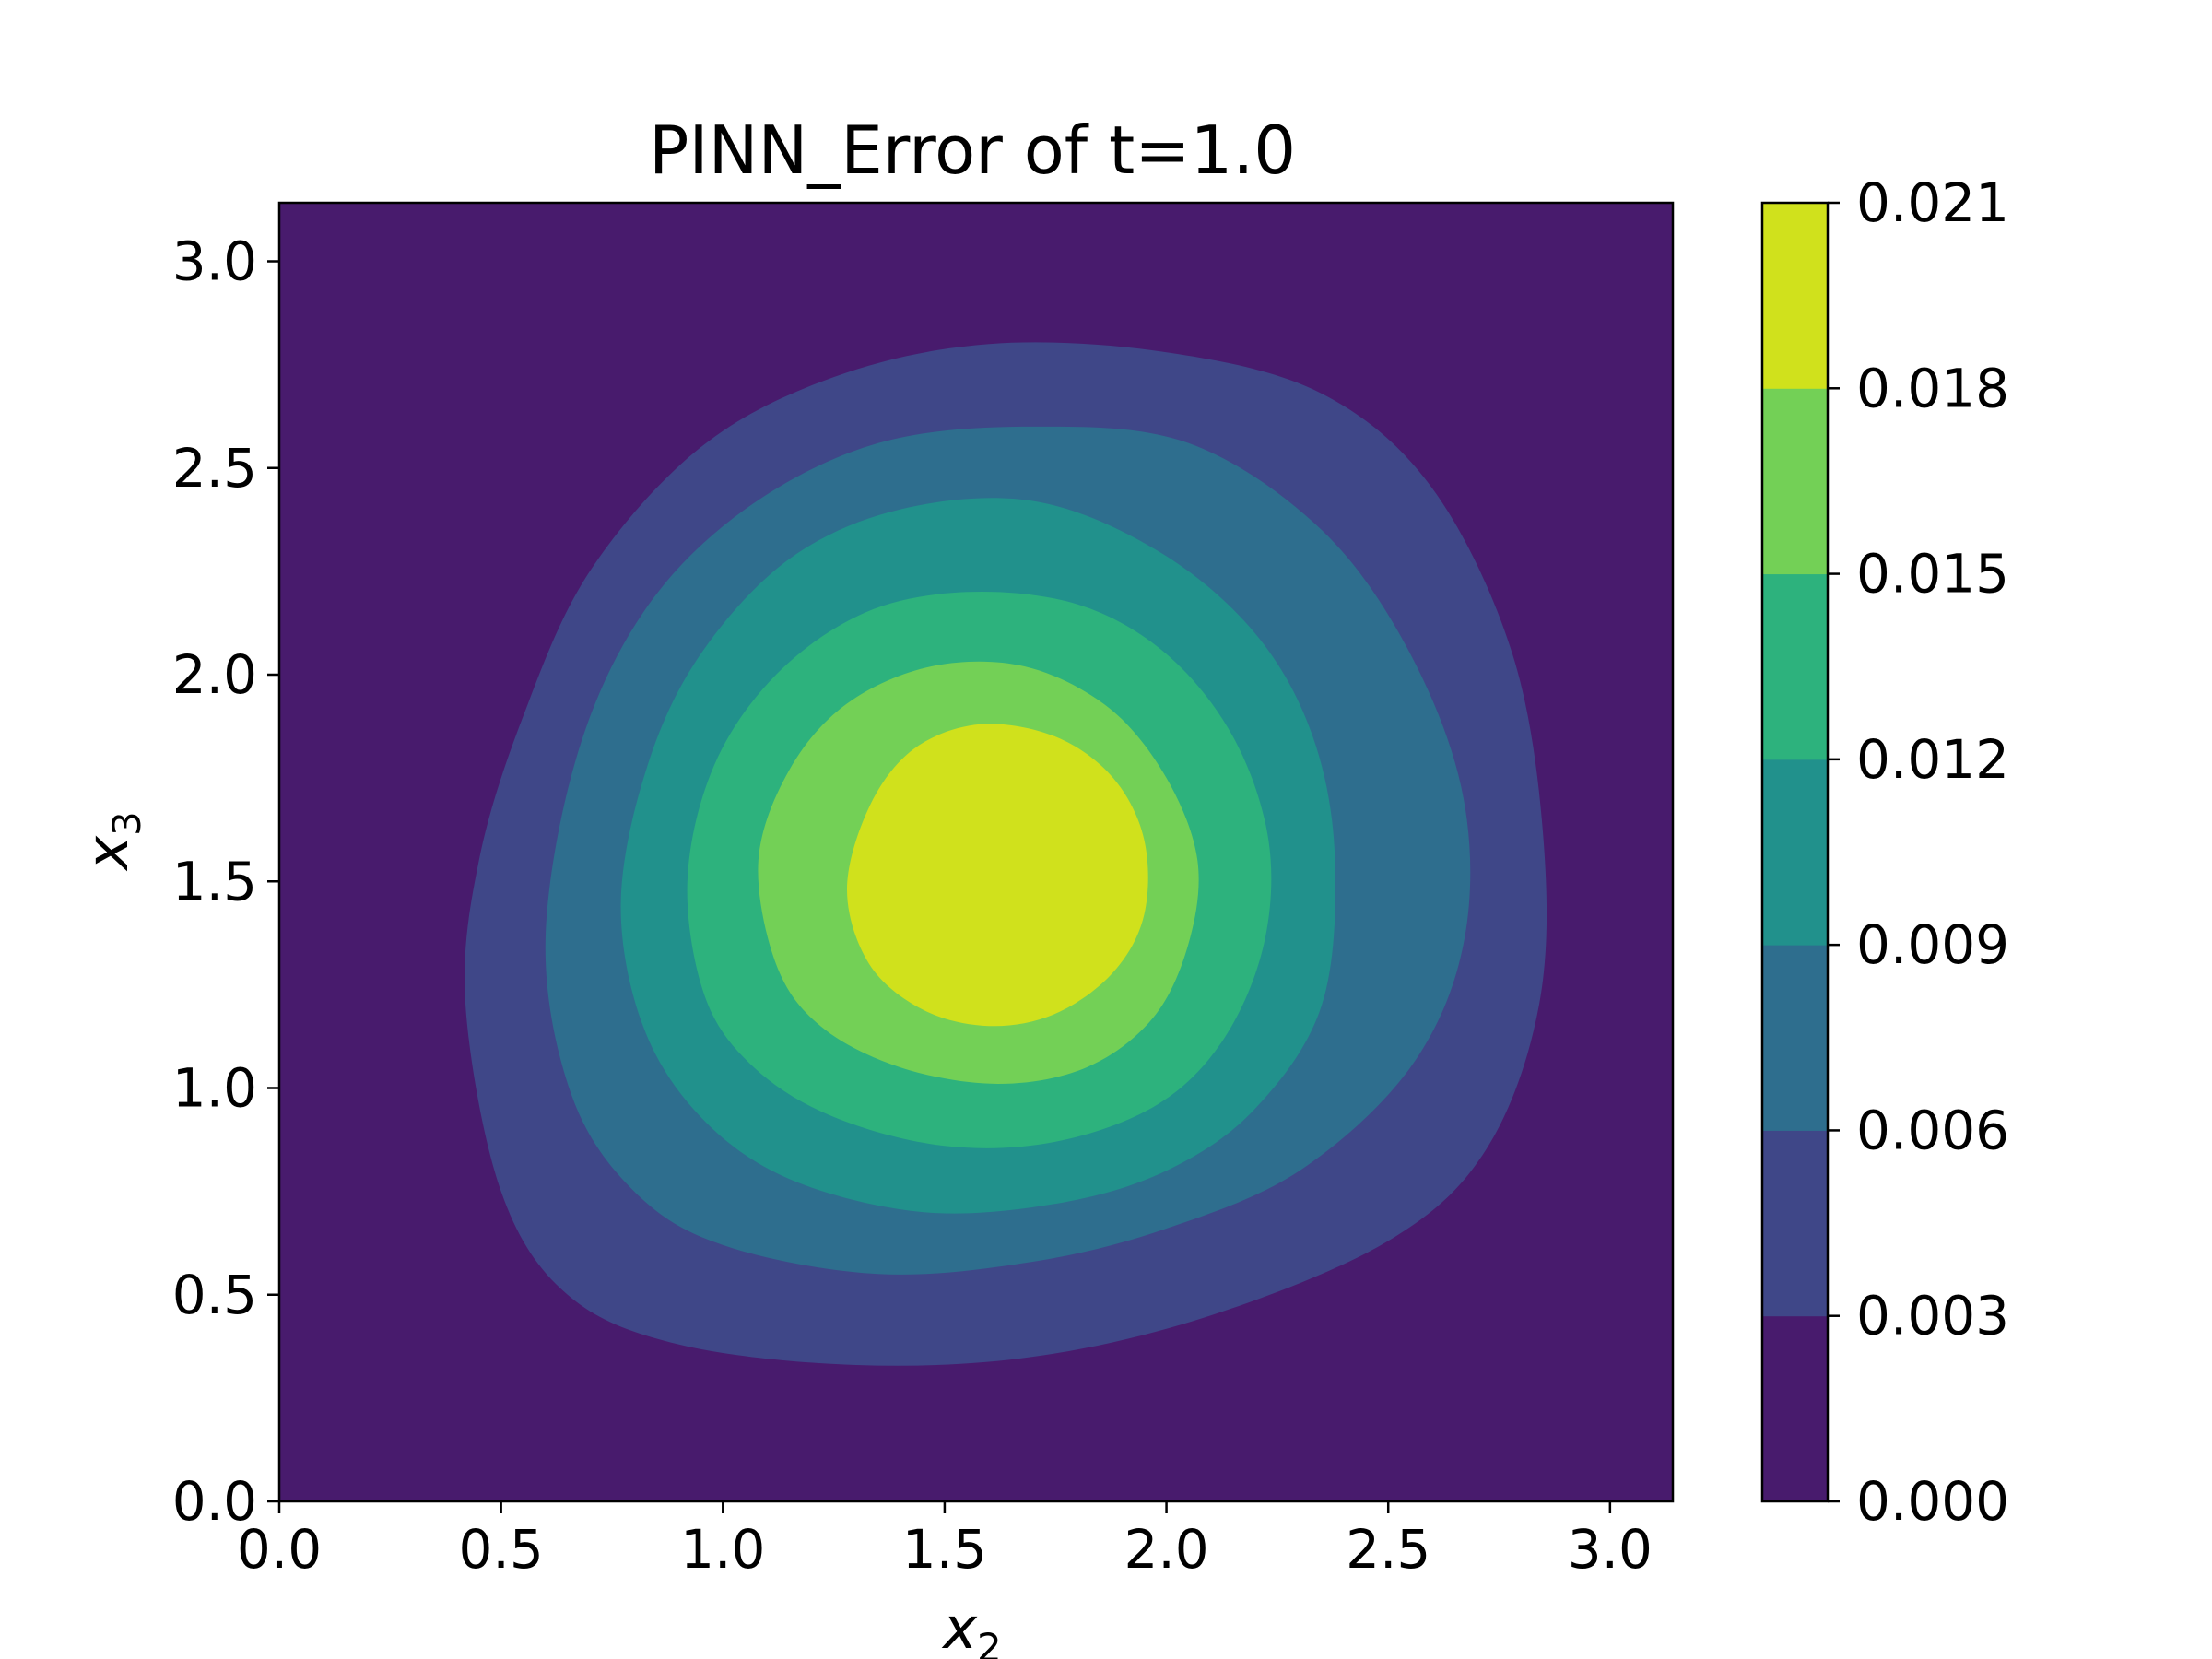  What do you see at coordinates (214, 1088) in the screenshot?
I see `y-tick-label-2: 1.0` at bounding box center [214, 1088].